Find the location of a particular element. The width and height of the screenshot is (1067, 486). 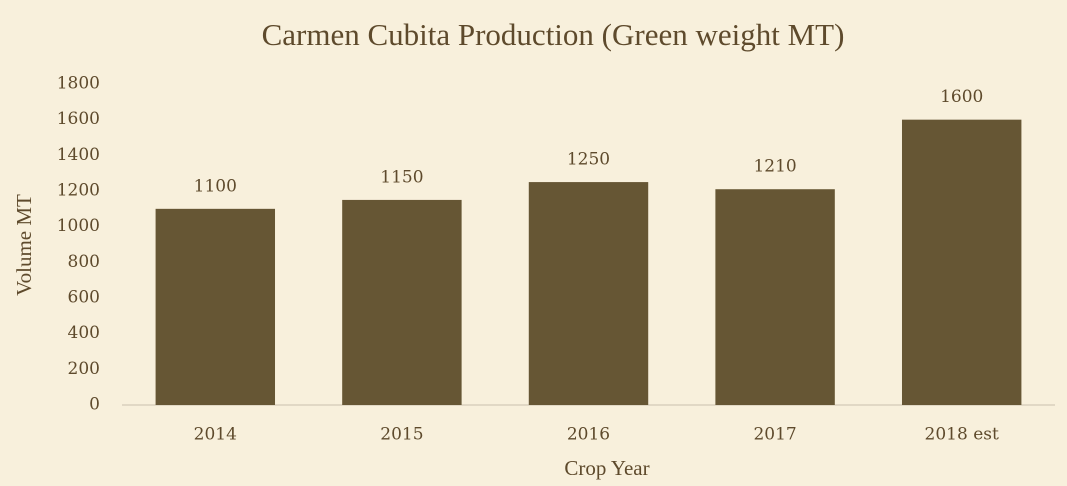

y-tick-label: 1800 is located at coordinates (78, 84).